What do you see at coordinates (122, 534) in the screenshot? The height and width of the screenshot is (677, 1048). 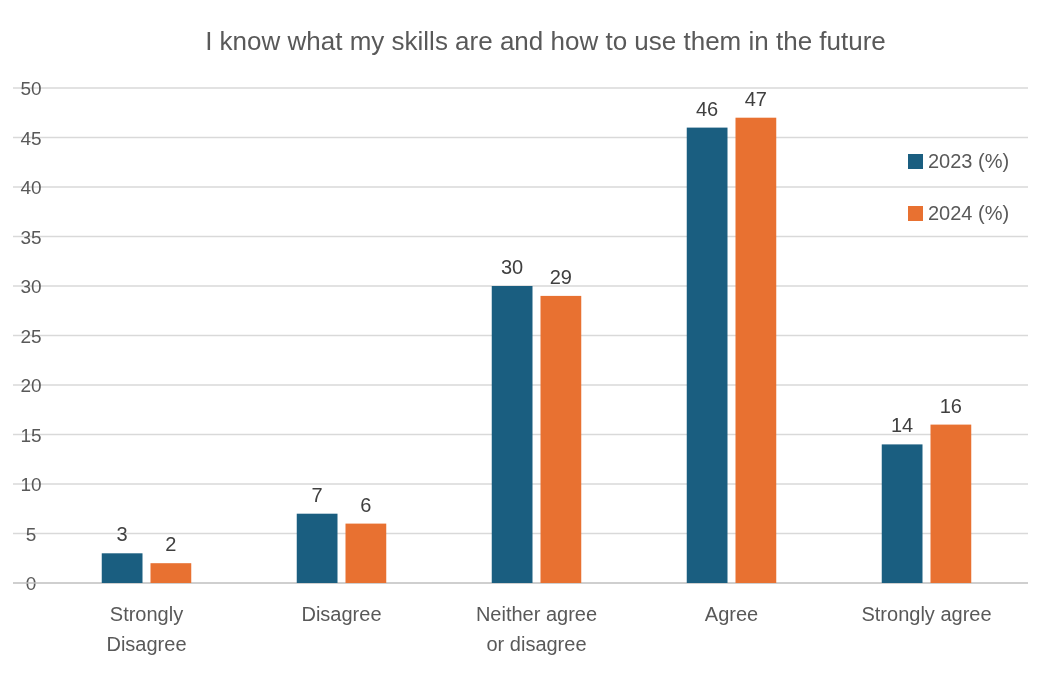 I see `data-label: 3` at bounding box center [122, 534].